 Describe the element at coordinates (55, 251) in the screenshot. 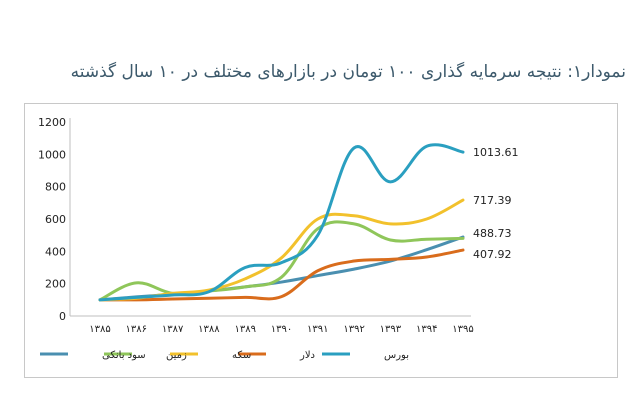

I see `y-tick-label: 400` at that location.